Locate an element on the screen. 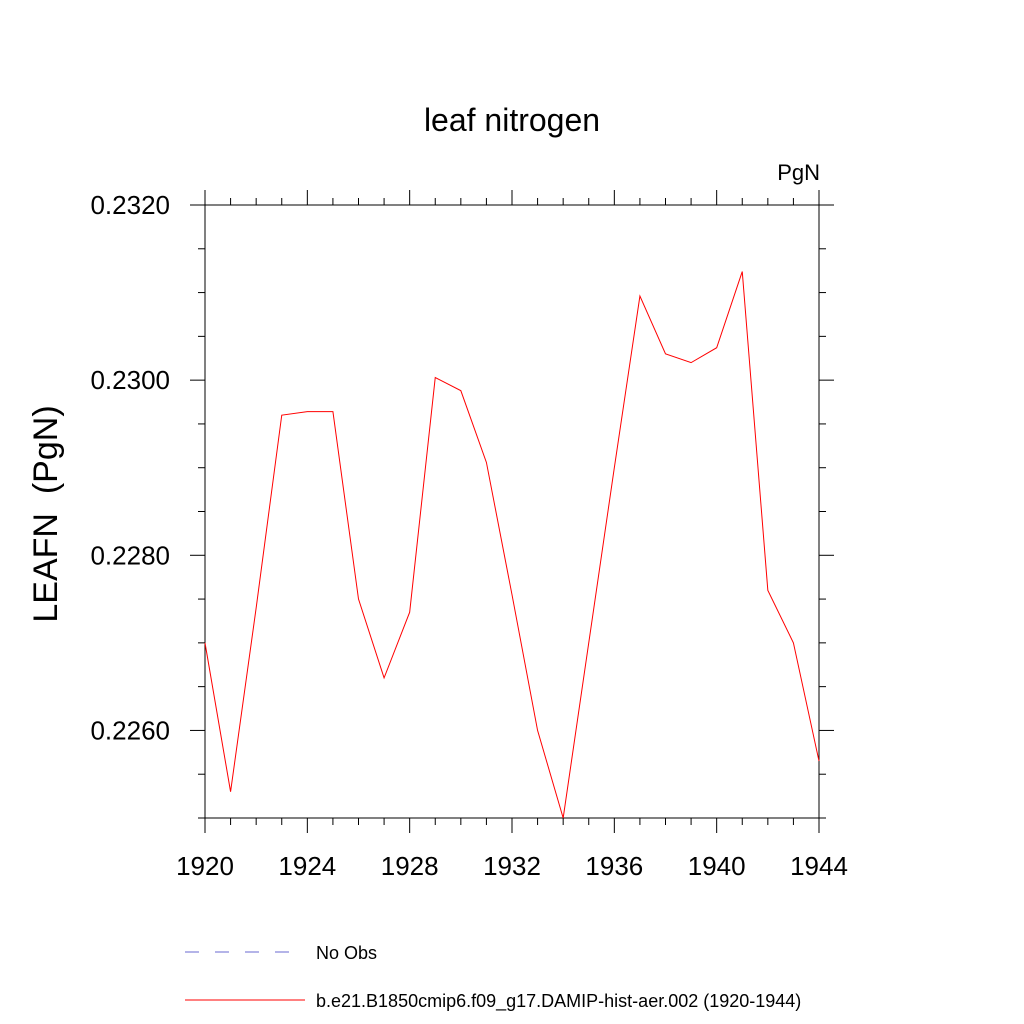 The height and width of the screenshot is (1024, 1024). x-tick-label: 1928 is located at coordinates (410, 866).